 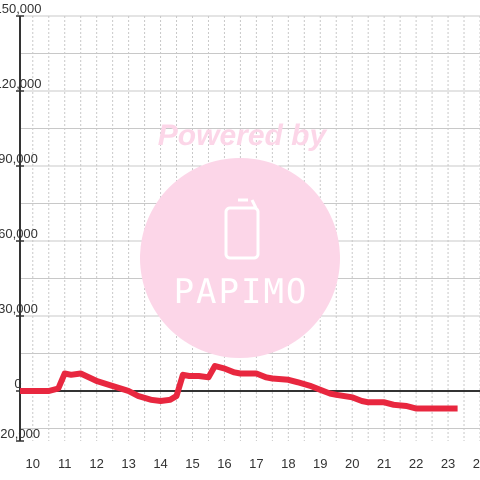 What do you see at coordinates (384, 463) in the screenshot?
I see `x-tick-label: 21` at bounding box center [384, 463].